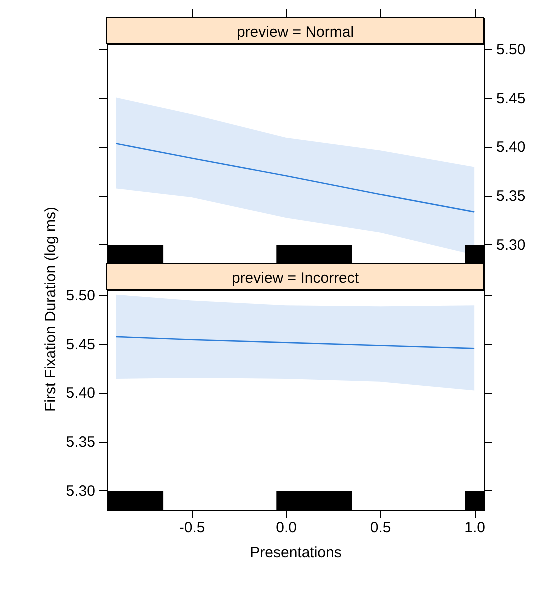 The height and width of the screenshot is (592, 554). Describe the element at coordinates (296, 278) in the screenshot. I see `chart-title: preview = Incorrect` at that location.